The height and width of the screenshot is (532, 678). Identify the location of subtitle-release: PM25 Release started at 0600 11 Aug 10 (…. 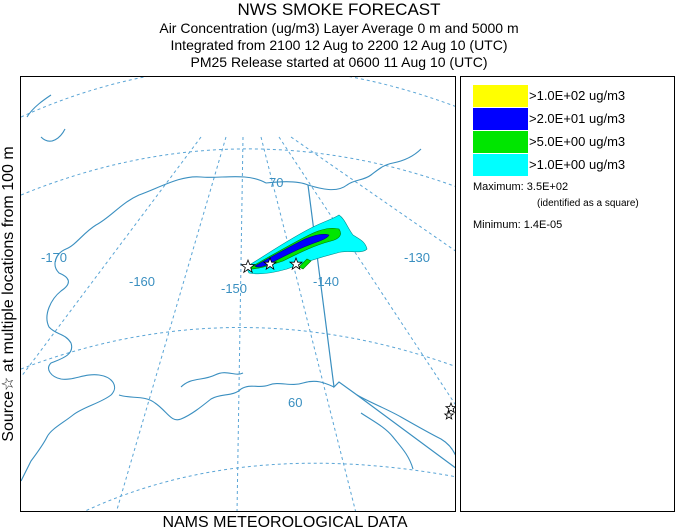
(339, 62).